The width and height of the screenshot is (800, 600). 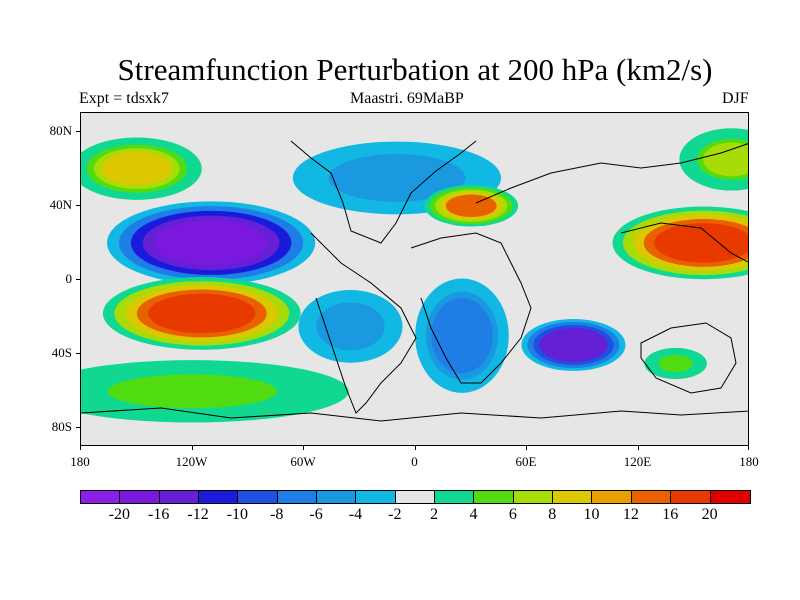 What do you see at coordinates (60, 130) in the screenshot?
I see `y-tick-label: 80N` at bounding box center [60, 130].